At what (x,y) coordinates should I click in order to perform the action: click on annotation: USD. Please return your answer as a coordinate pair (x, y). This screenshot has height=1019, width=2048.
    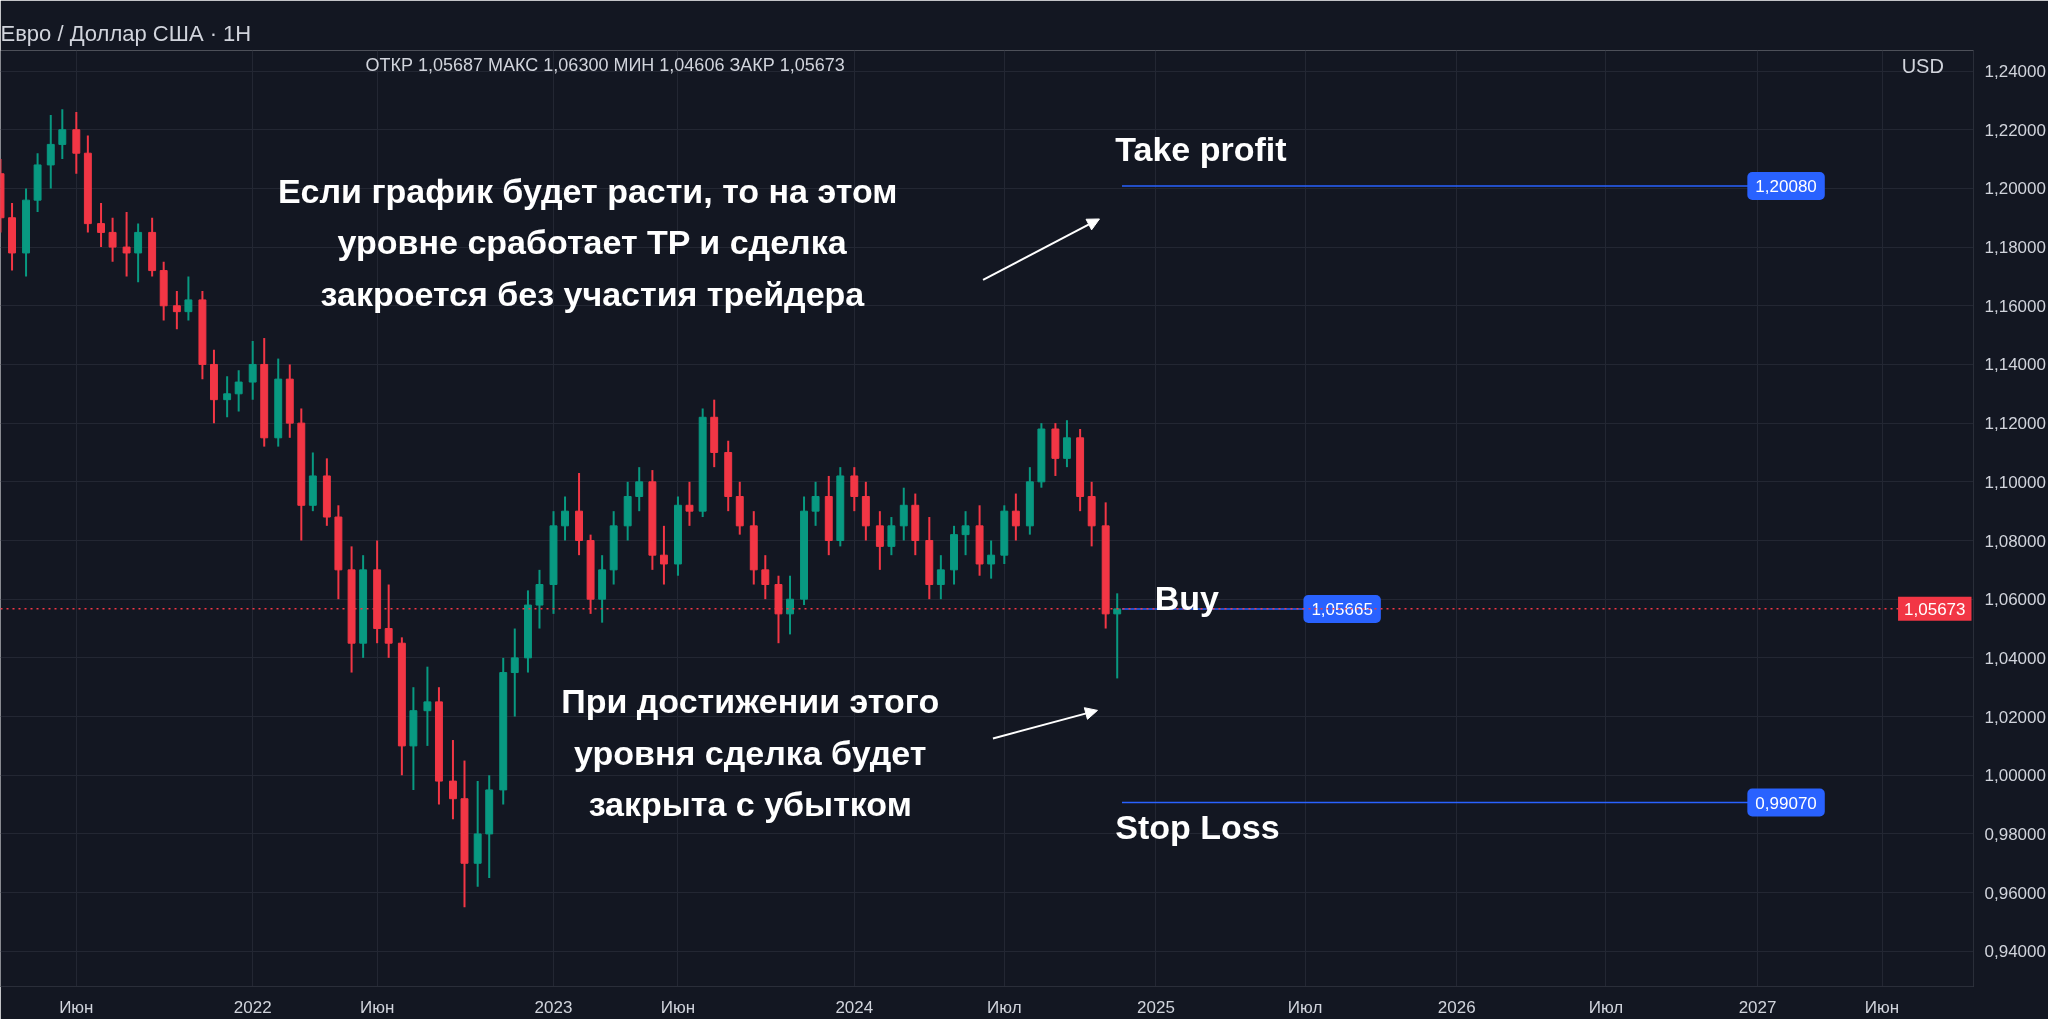
    Looking at the image, I should click on (1922, 66).